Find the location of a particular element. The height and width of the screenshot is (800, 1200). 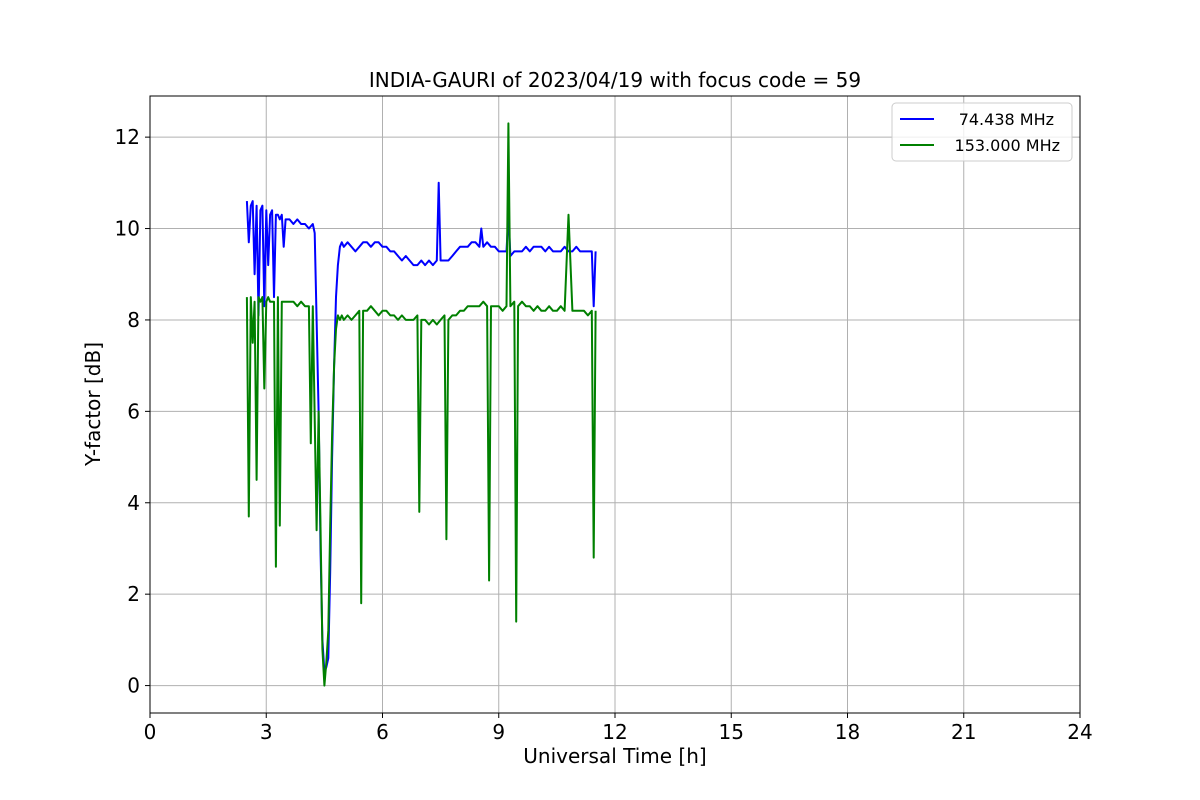

x-tick-label: 3 is located at coordinates (266, 732).